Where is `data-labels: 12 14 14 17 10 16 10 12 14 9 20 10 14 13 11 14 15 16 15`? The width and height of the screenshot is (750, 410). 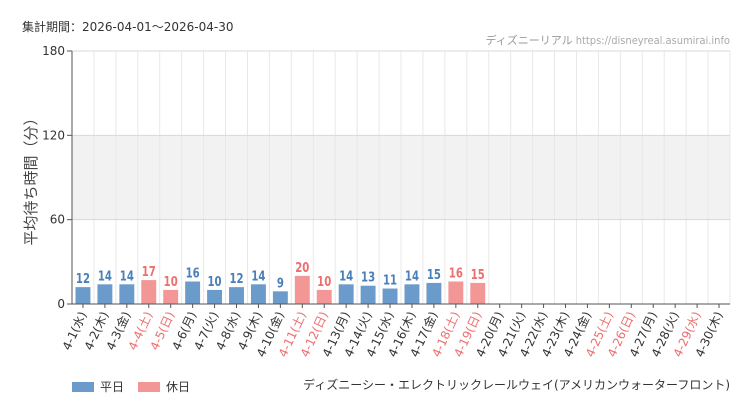 data-labels: 12 14 14 17 10 16 10 12 14 9 20 10 14 13 11 14 15 16 15 is located at coordinates (280, 275).